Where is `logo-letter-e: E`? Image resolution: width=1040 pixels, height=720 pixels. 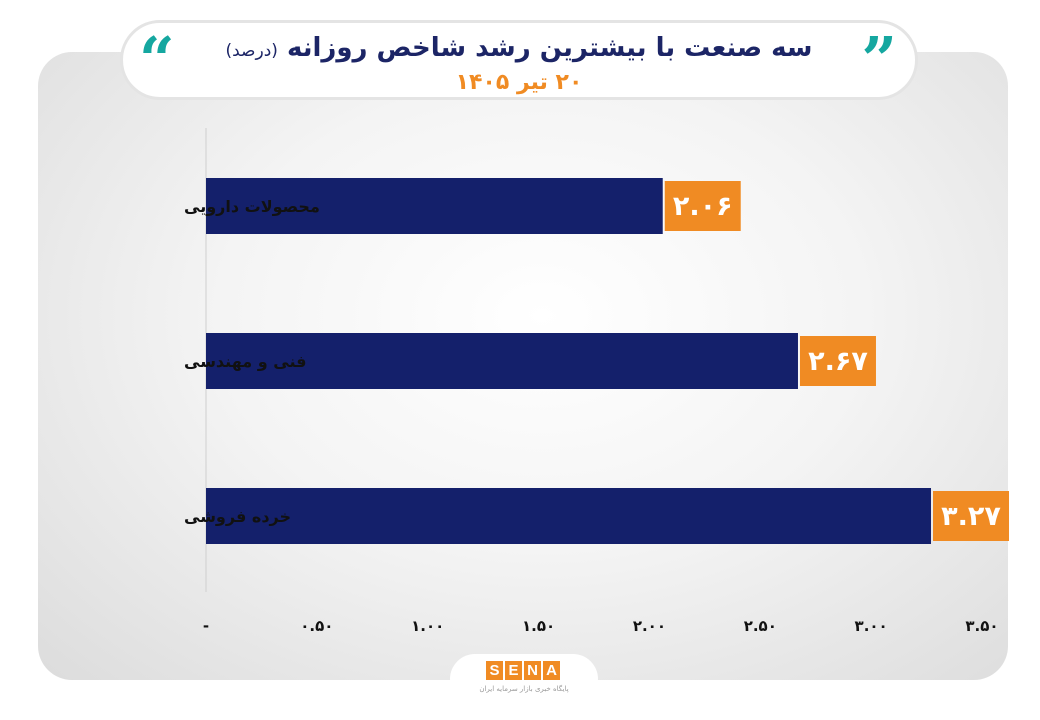 logo-letter-e: E is located at coordinates (513, 670).